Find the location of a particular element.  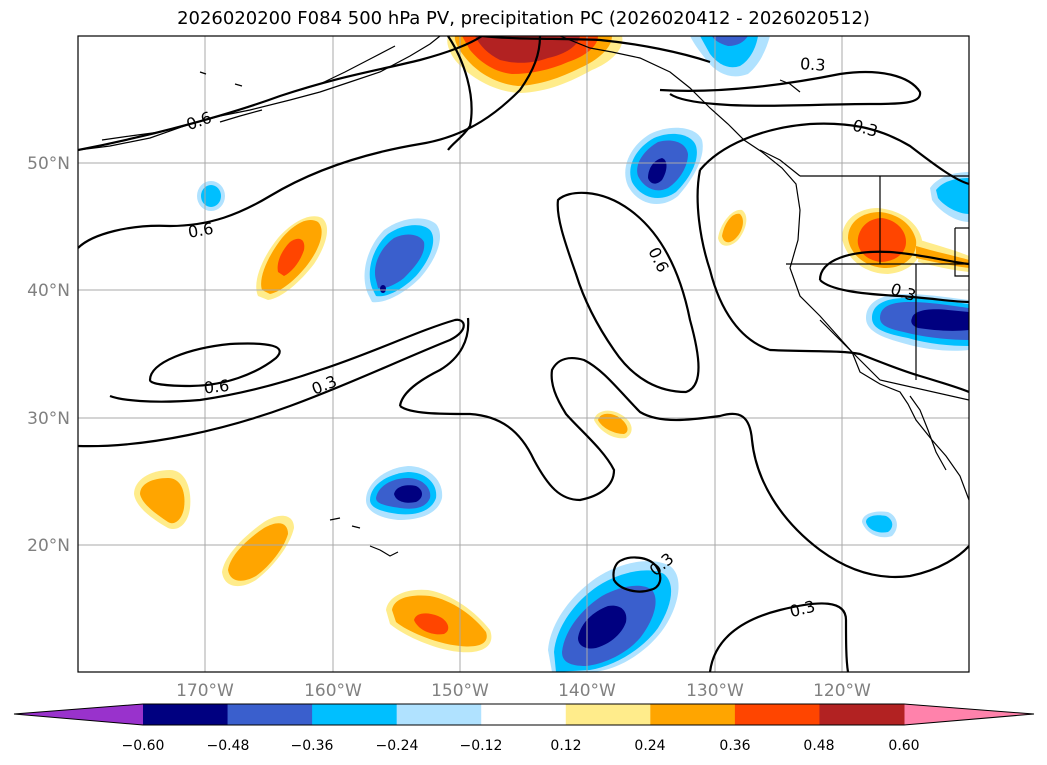

colorbar-tick-label: 0.48 is located at coordinates (818, 746).